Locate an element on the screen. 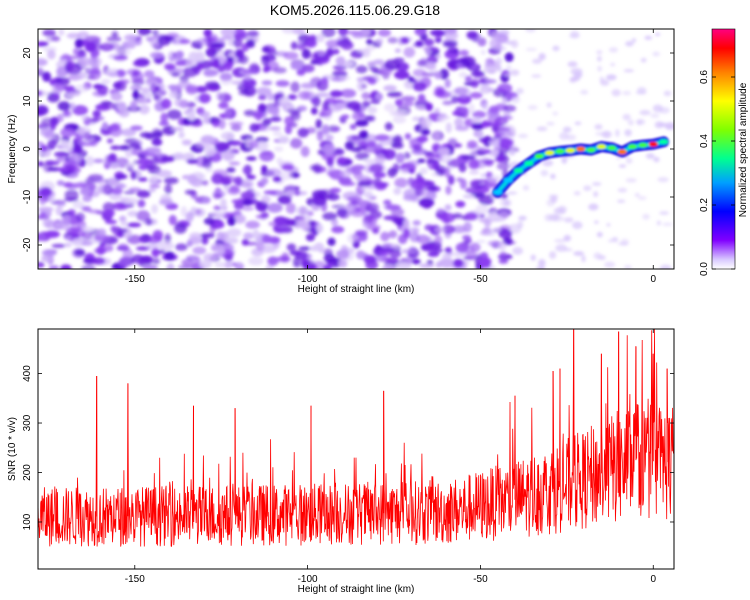  snr-xlabel: Height of straight line (km) is located at coordinates (356, 589).